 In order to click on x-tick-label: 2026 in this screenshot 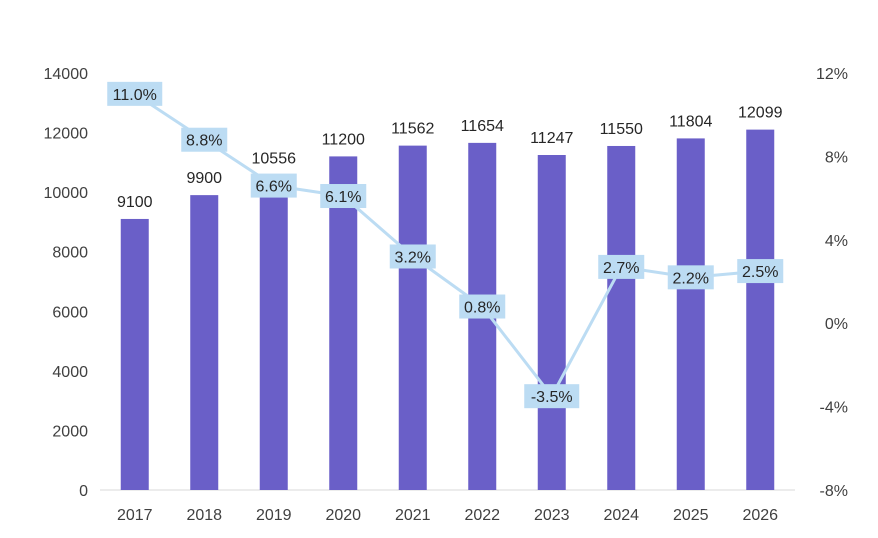, I will do `click(760, 515)`.